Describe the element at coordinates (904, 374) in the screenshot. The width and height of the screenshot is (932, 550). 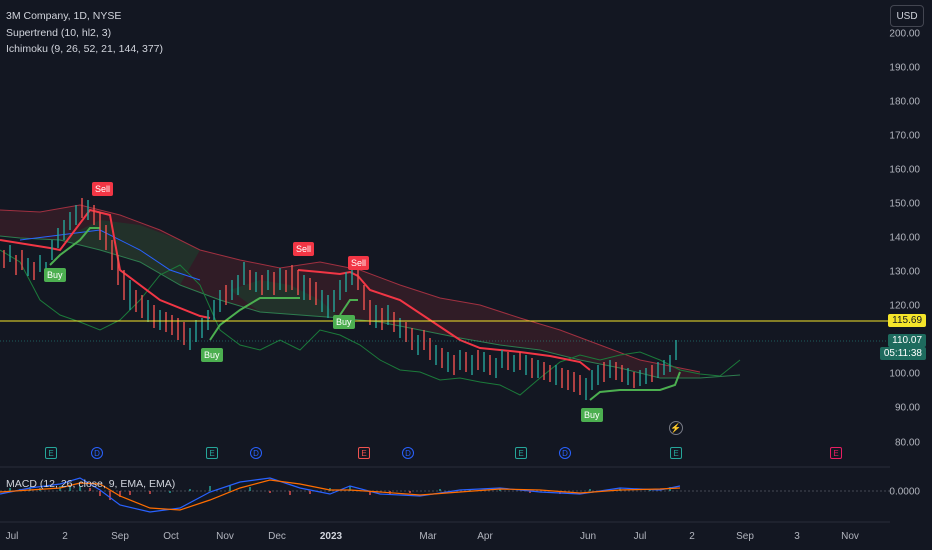
I see `price-tick: 100.00` at that location.